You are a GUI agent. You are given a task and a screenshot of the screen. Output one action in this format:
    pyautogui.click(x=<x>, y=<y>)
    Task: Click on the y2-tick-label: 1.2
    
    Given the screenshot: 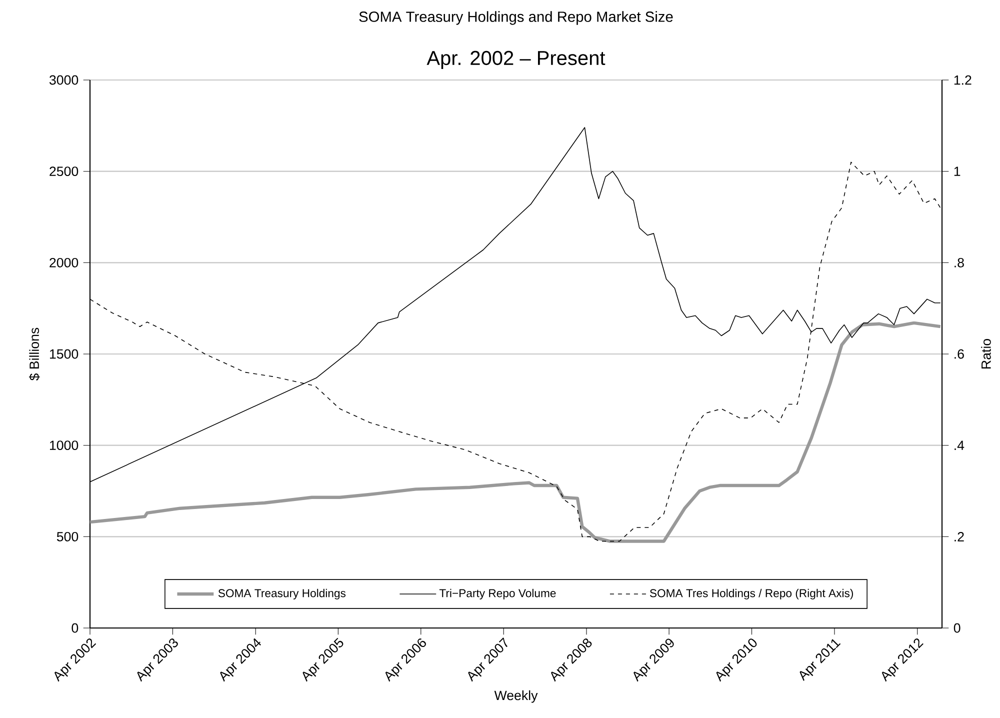 What is the action you would take?
    pyautogui.click(x=963, y=80)
    